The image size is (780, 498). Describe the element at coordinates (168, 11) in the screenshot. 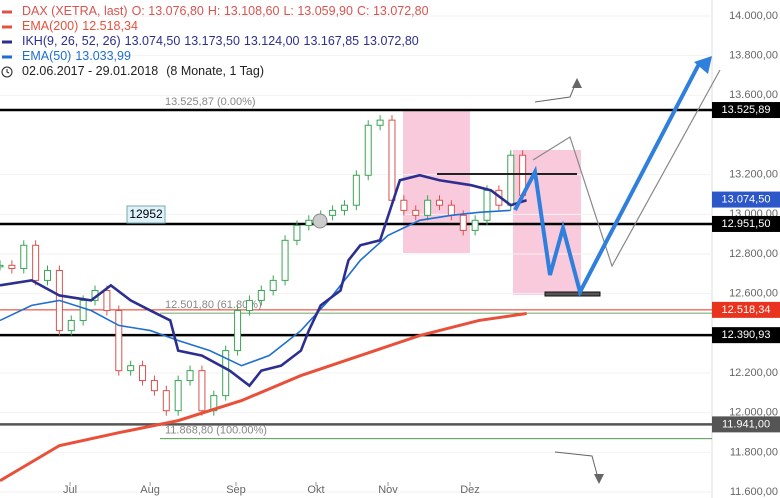

I see `legend-value: O: 13.076,80` at that location.